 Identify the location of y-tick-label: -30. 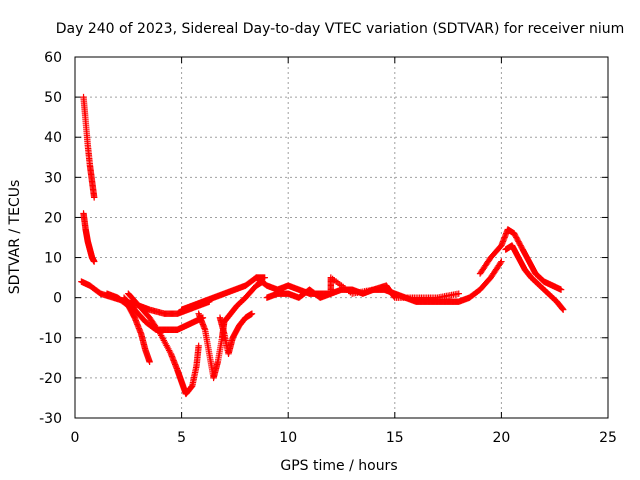
(50, 419).